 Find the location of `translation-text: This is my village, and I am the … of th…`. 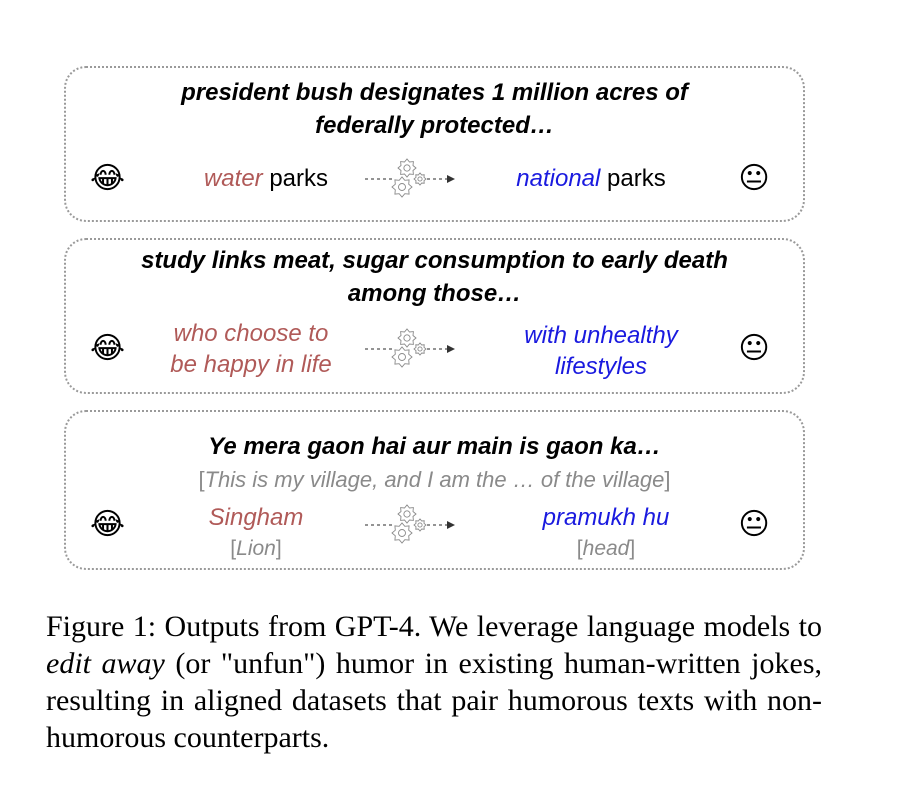

translation-text: This is my village, and I am the … of th… is located at coordinates (434, 479).